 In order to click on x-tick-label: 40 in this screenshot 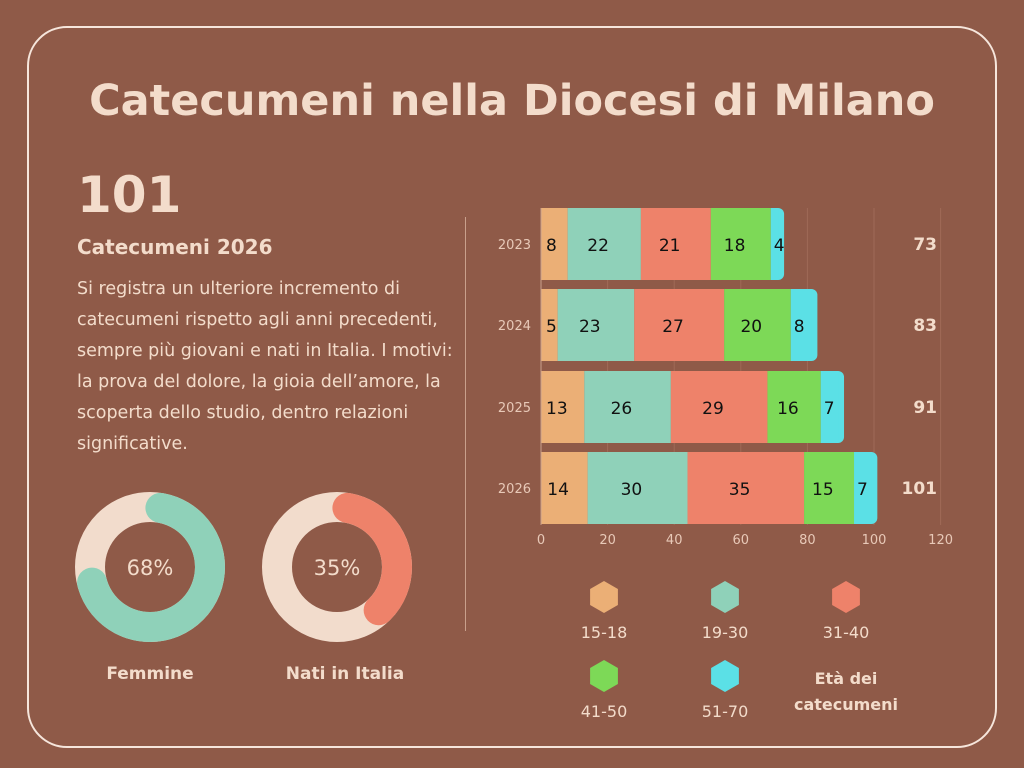, I will do `click(674, 540)`.